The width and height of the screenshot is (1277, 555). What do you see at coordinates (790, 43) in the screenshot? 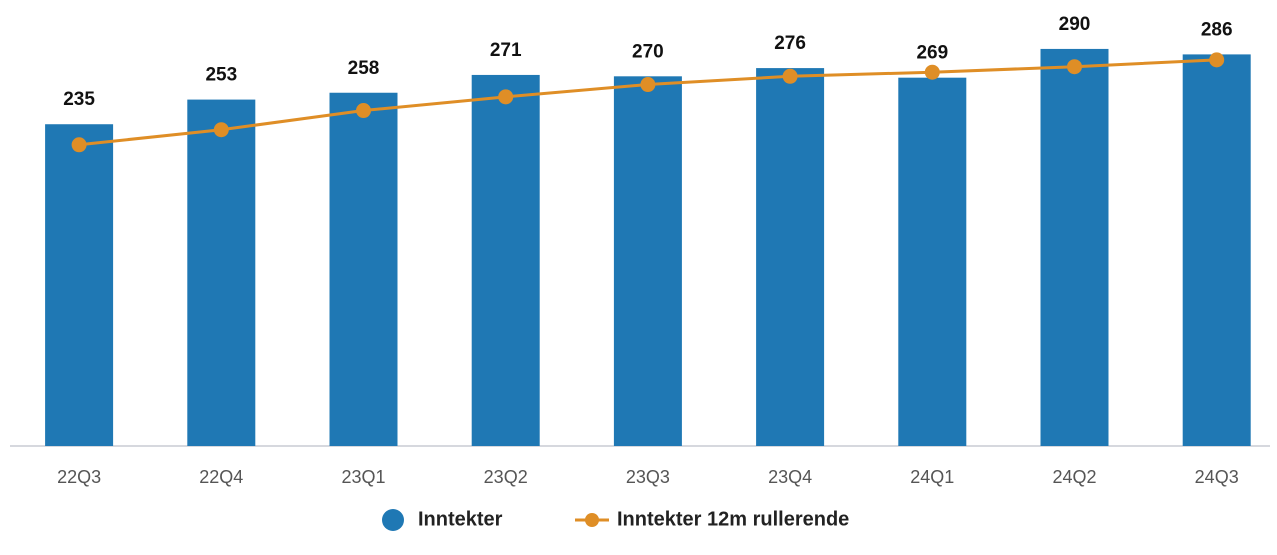
I see `data-label: 276` at bounding box center [790, 43].